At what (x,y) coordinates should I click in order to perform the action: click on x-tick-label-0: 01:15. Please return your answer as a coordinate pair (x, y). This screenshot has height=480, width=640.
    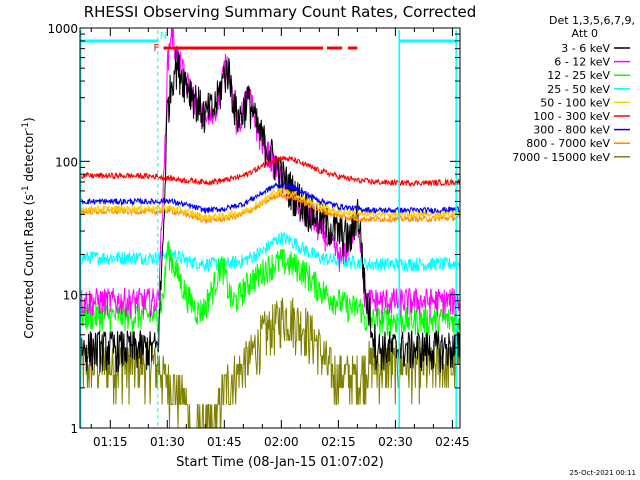
    Looking at the image, I should click on (110, 442).